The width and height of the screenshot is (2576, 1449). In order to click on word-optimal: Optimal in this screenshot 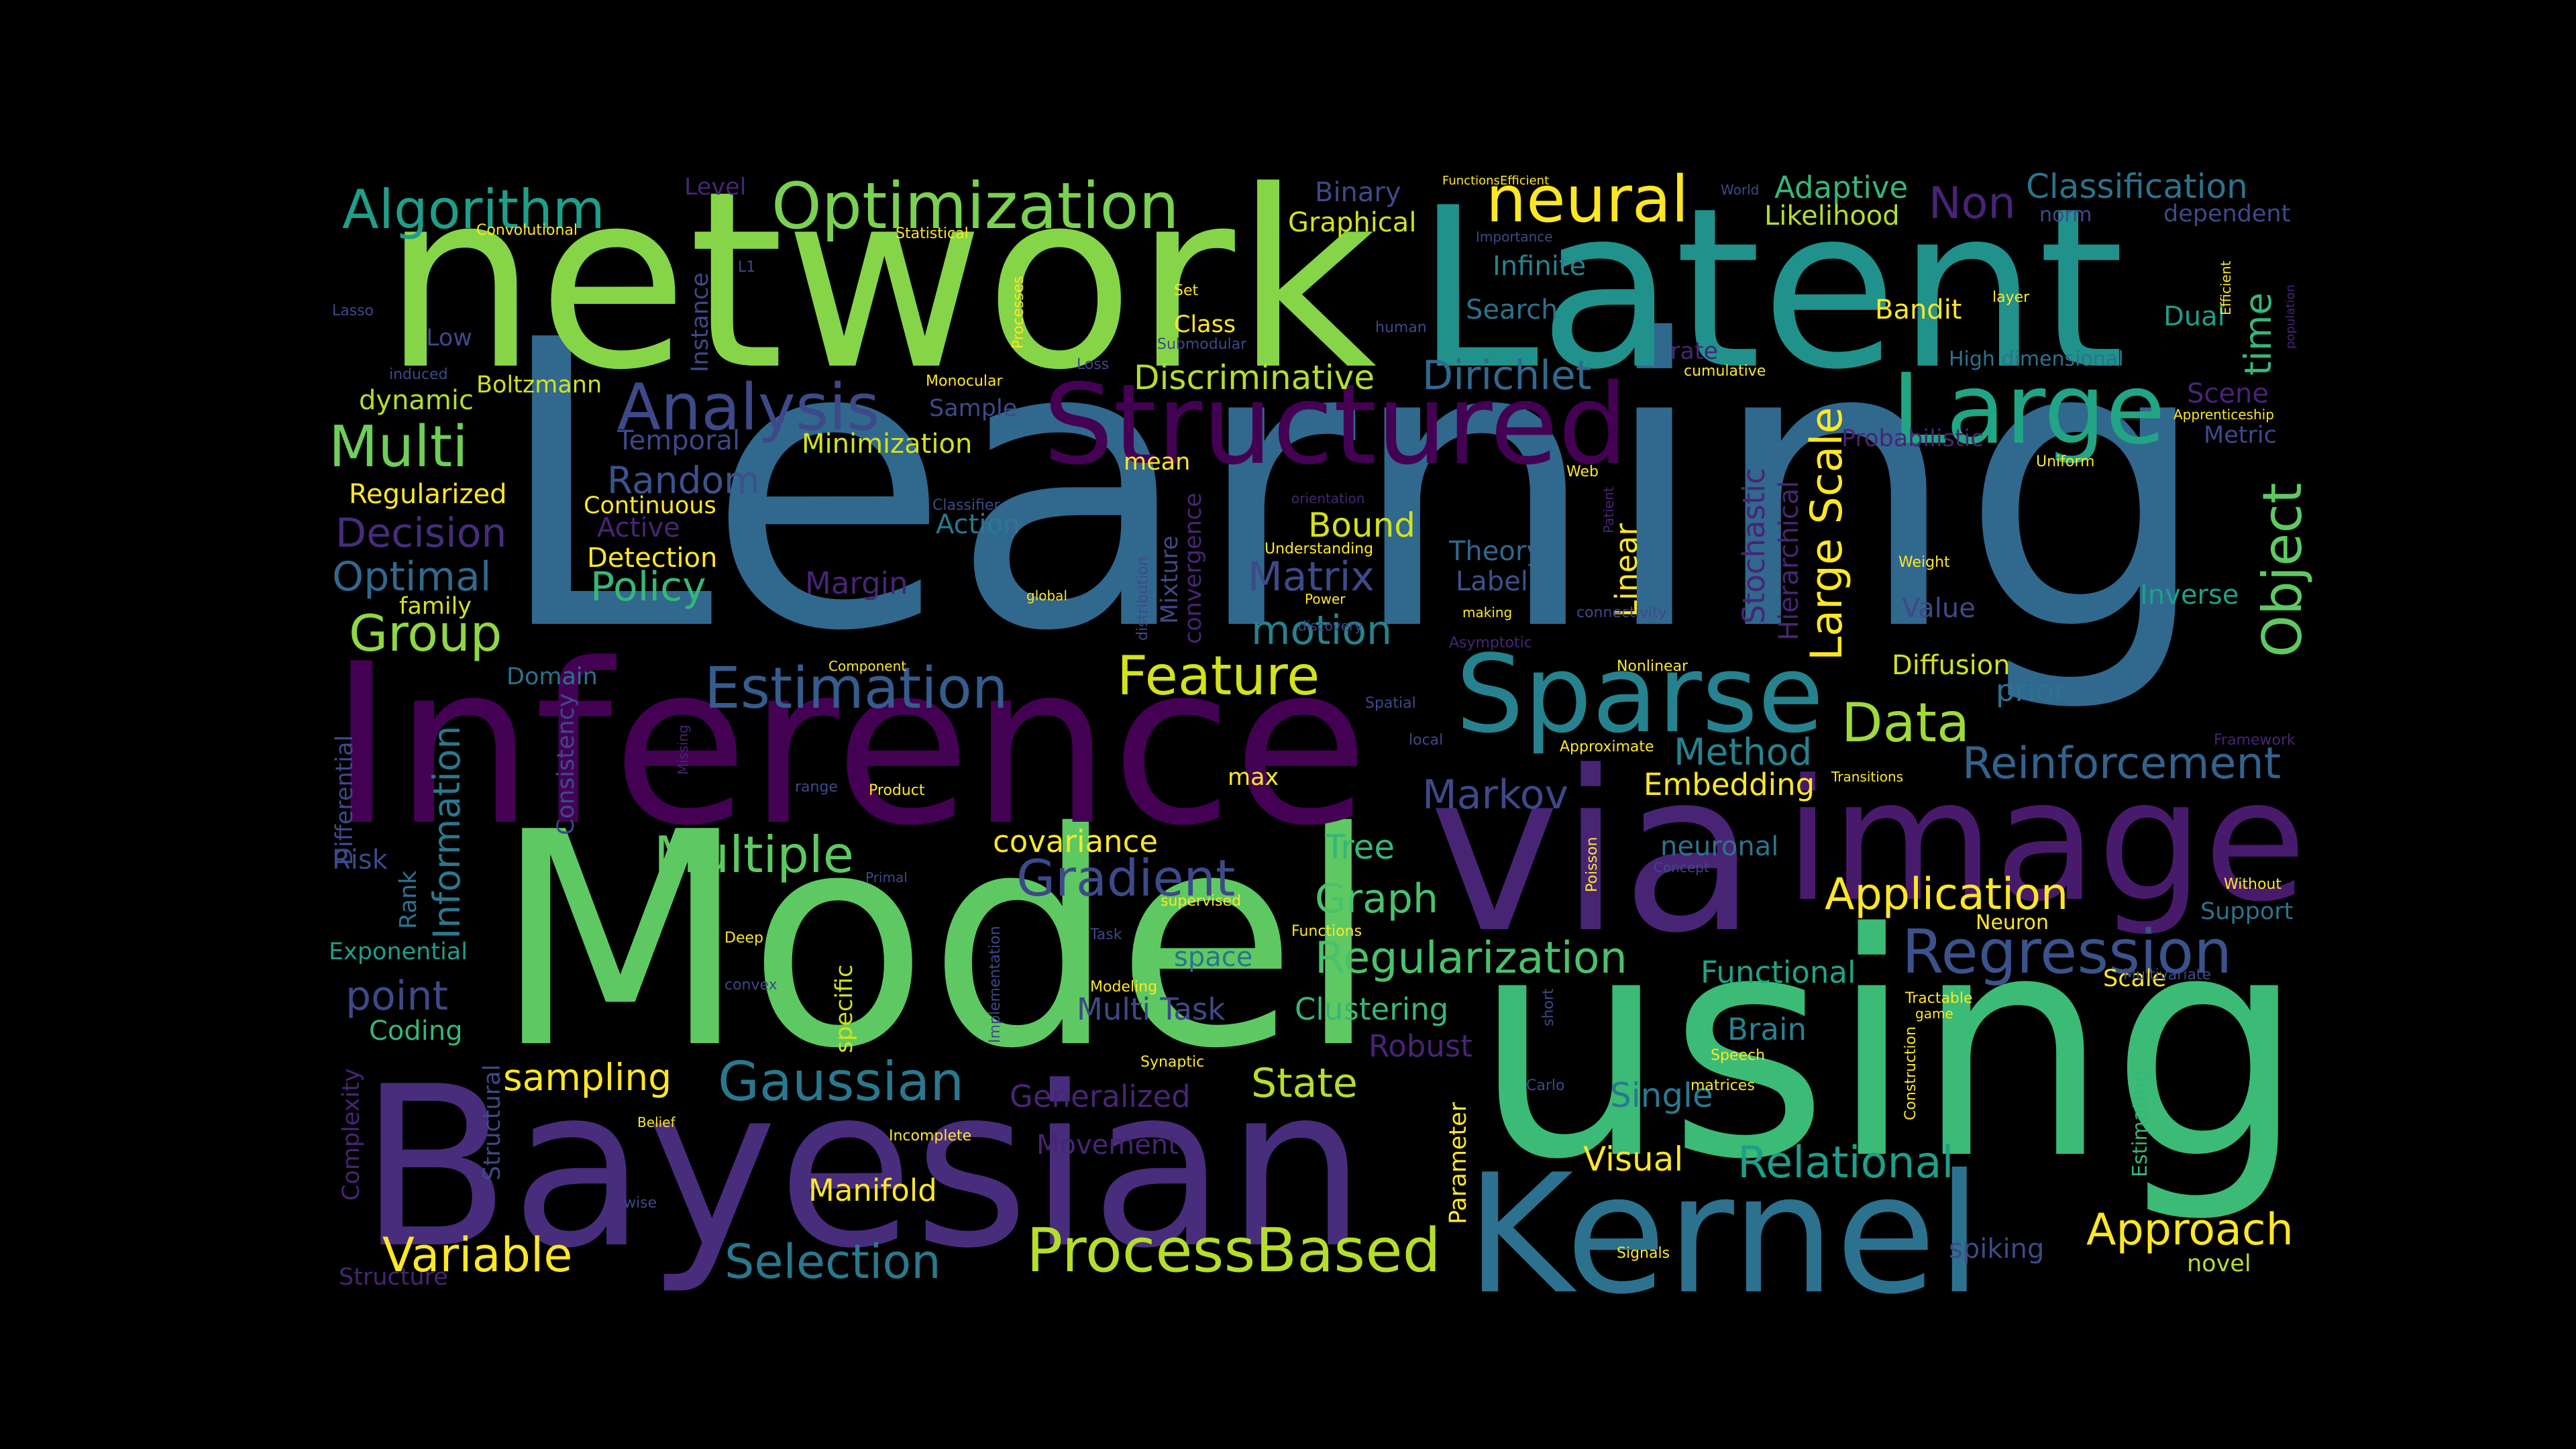, I will do `click(411, 576)`.